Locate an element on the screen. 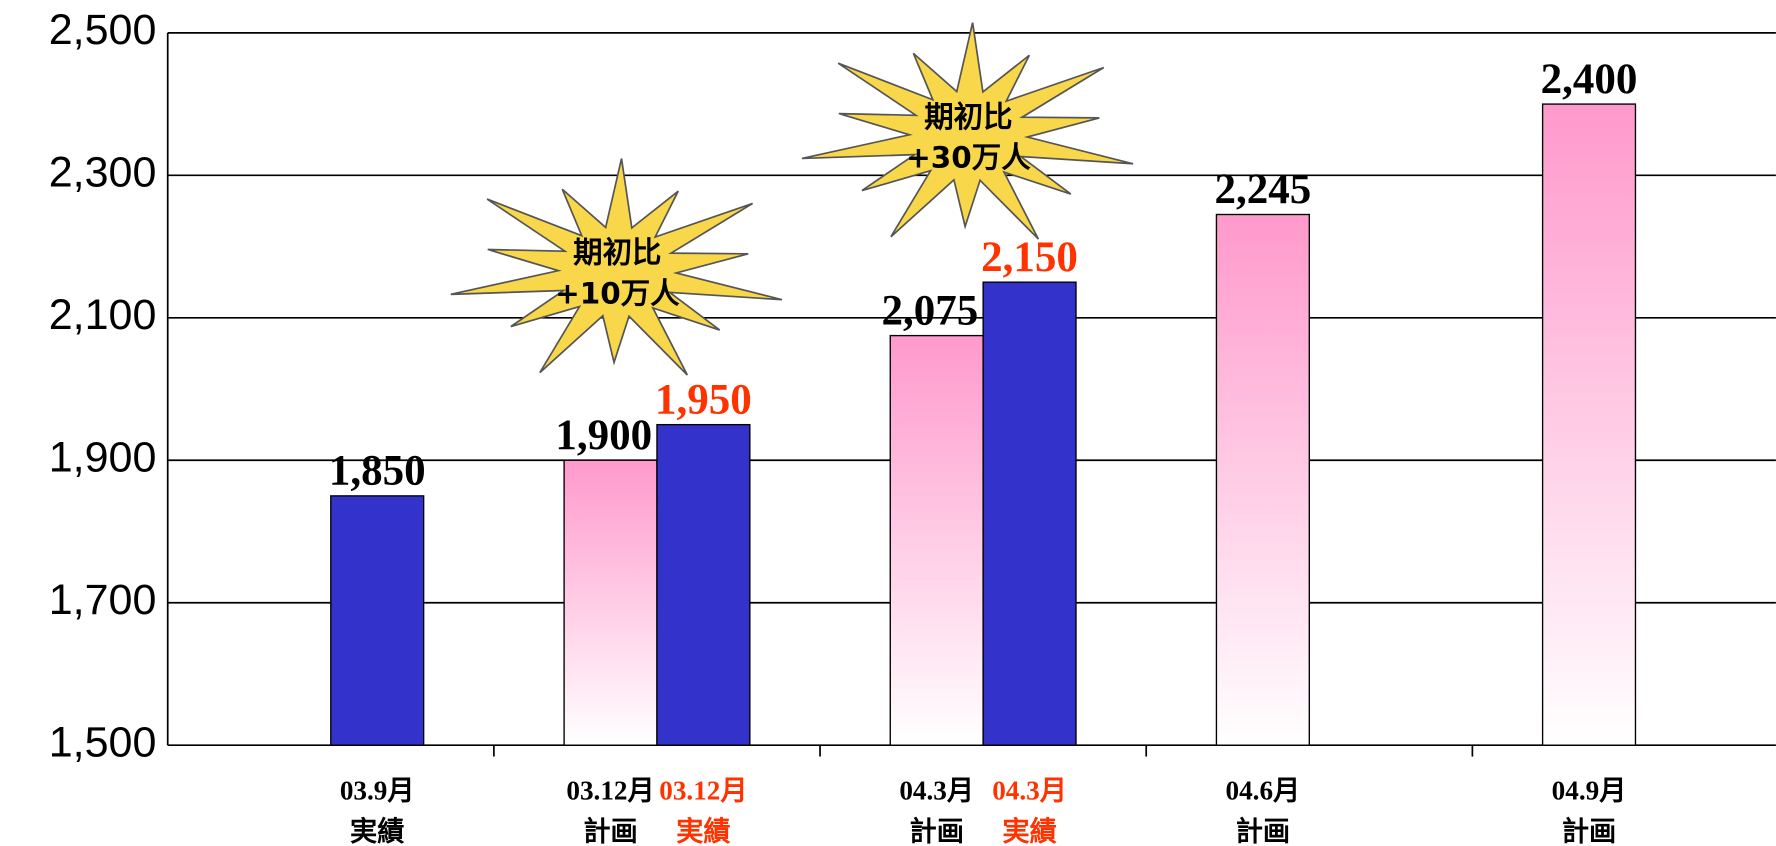  value-label: 2,245 is located at coordinates (1262, 189).